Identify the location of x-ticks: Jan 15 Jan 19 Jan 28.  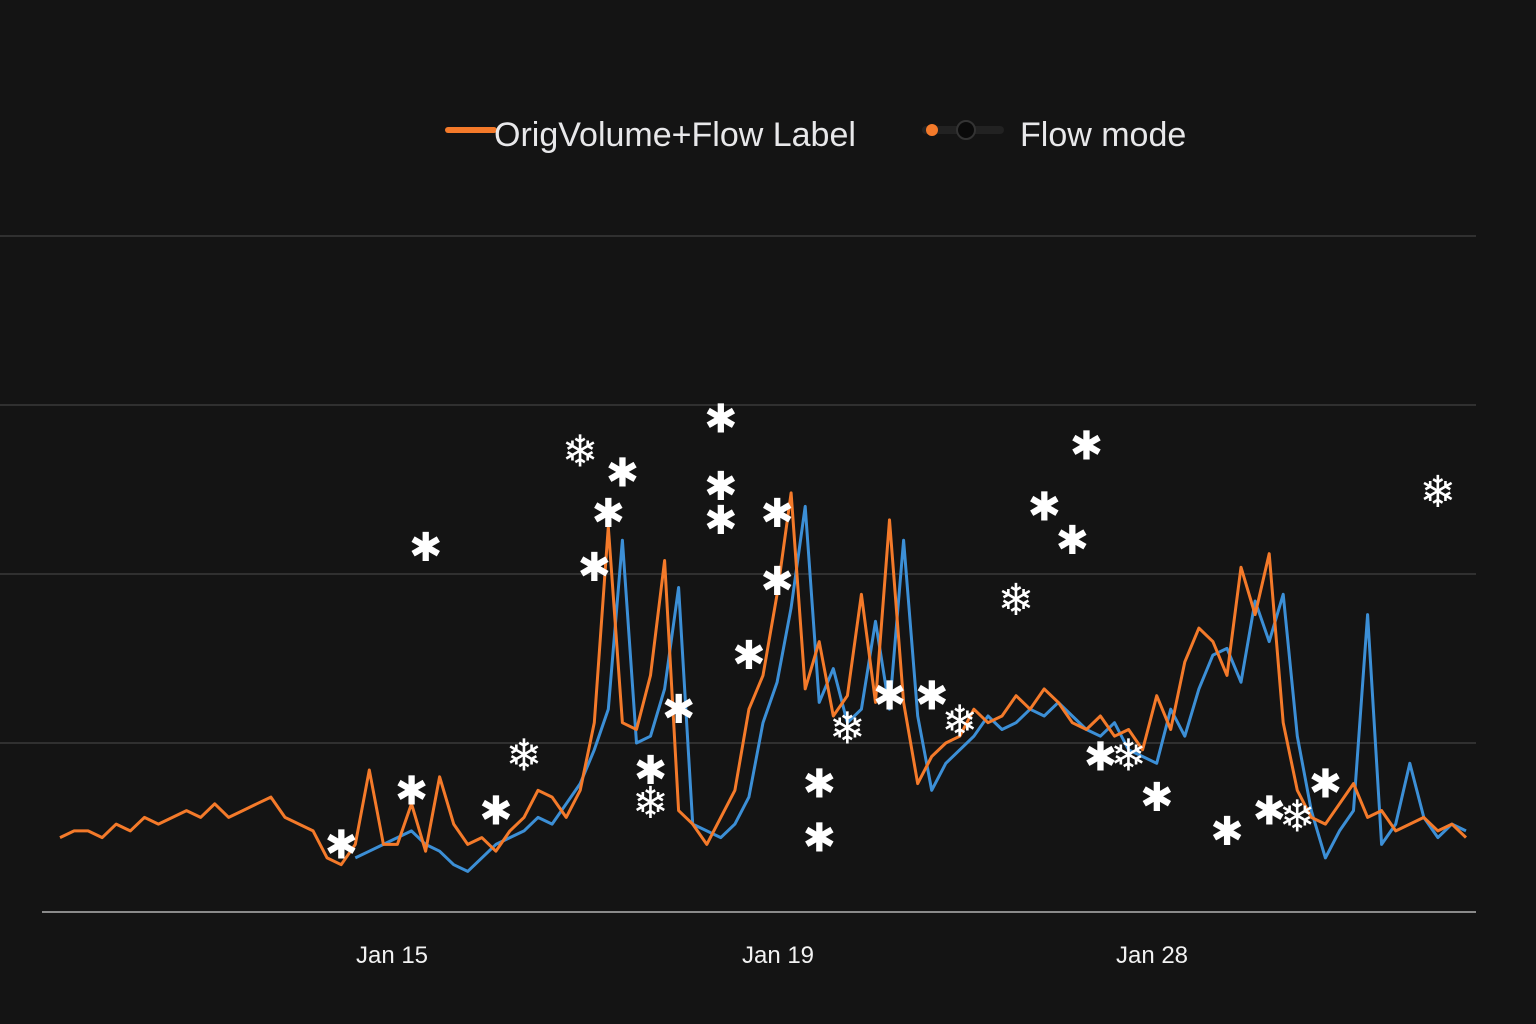
(772, 955).